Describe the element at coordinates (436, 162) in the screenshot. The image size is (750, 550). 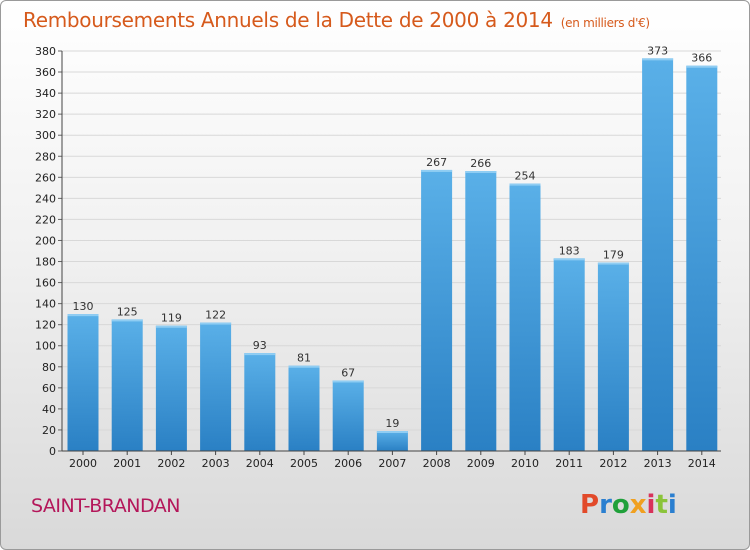
I see `data-label: 267` at that location.